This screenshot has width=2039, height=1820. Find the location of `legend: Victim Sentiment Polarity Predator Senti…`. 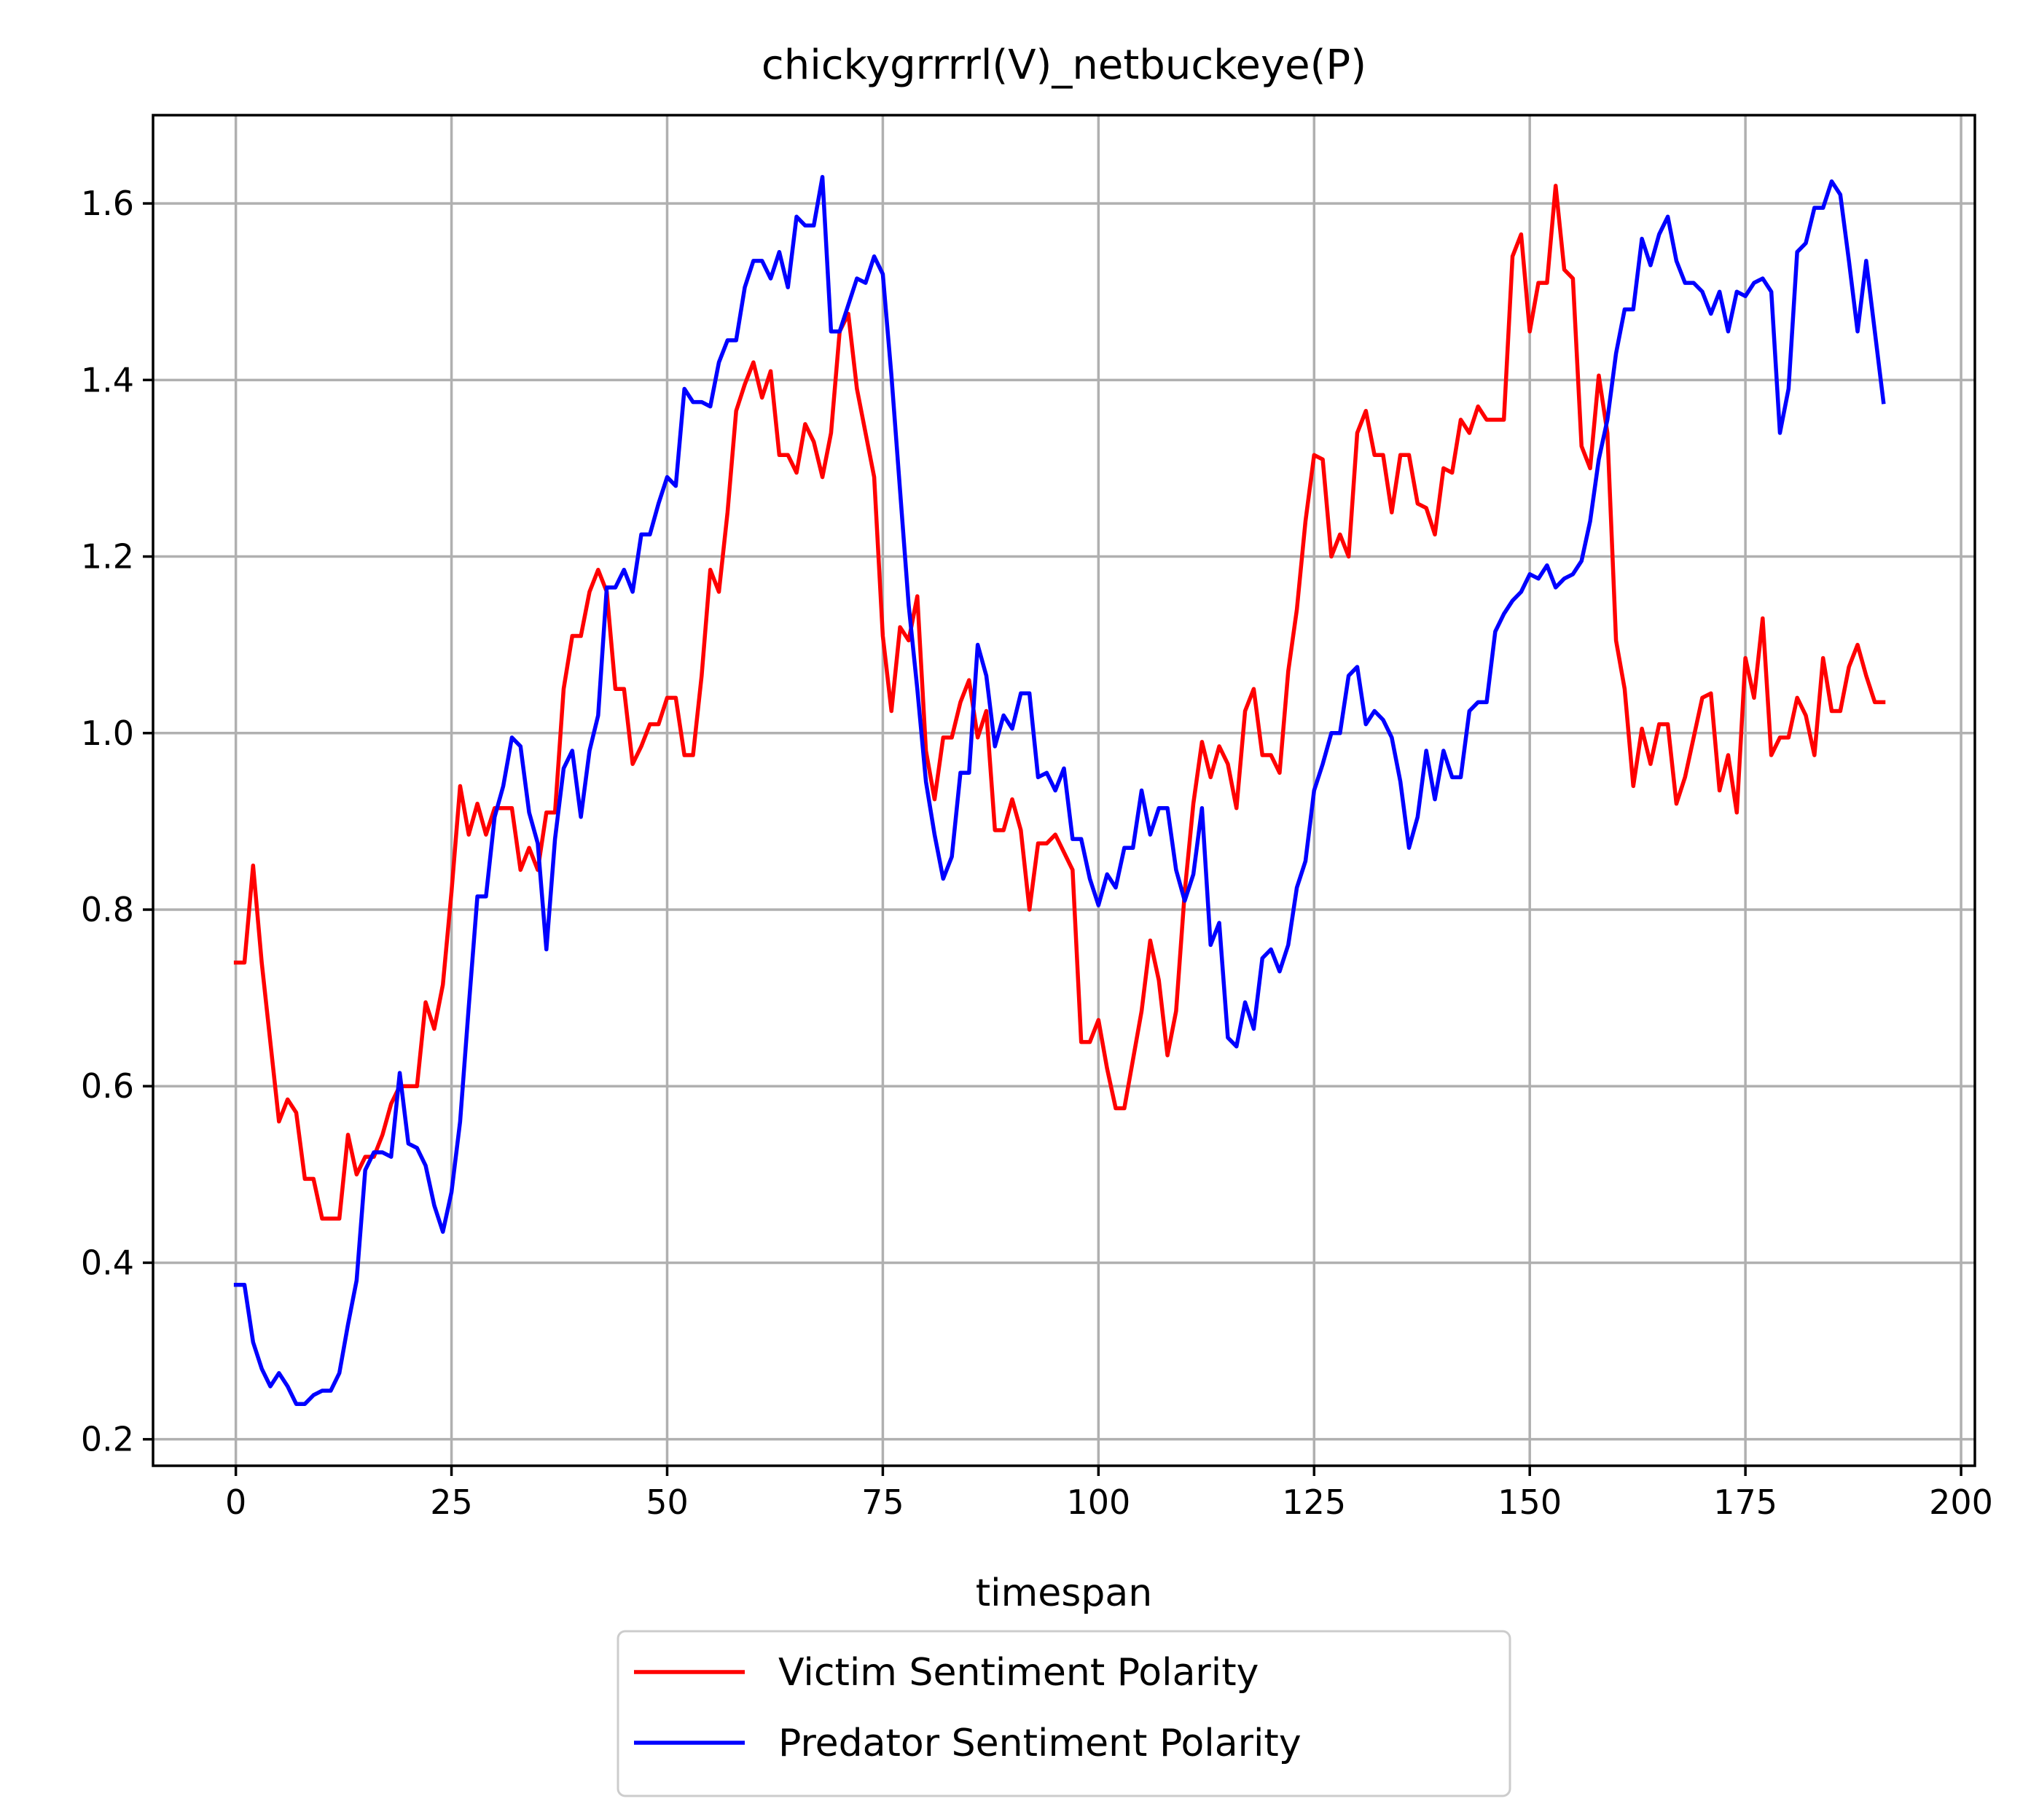

legend: Victim Sentiment Polarity Predator Senti… is located at coordinates (1064, 1713).